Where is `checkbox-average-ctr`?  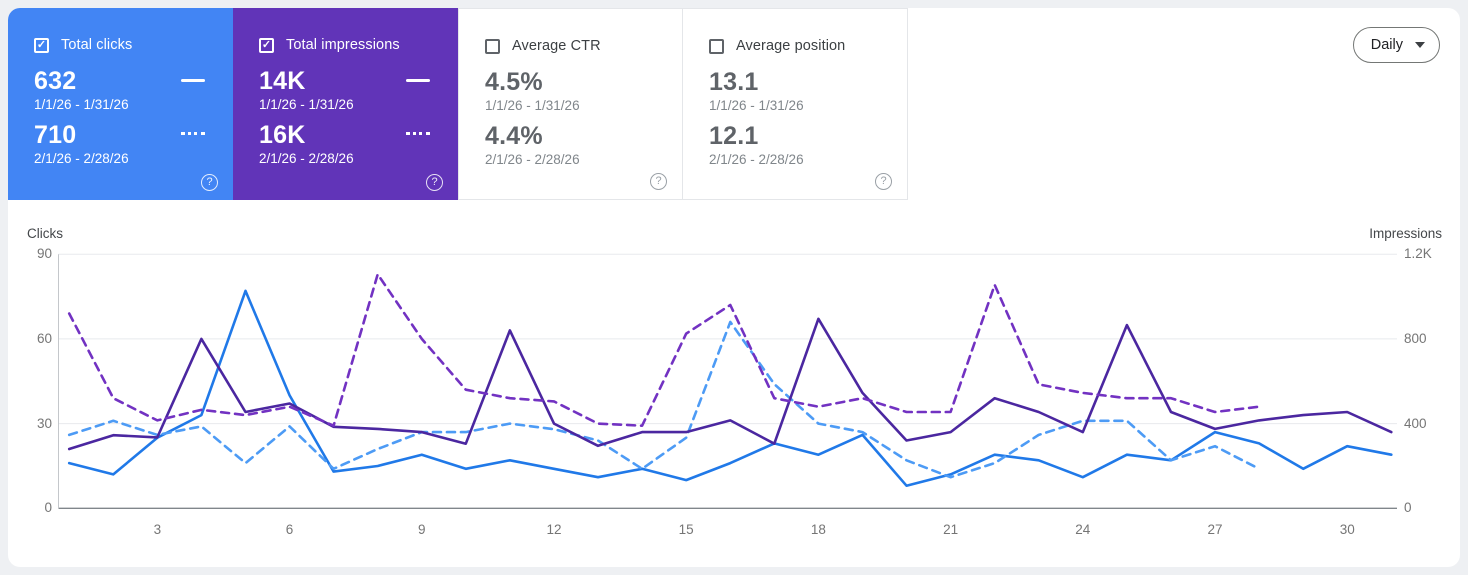
checkbox-average-ctr is located at coordinates (492, 46).